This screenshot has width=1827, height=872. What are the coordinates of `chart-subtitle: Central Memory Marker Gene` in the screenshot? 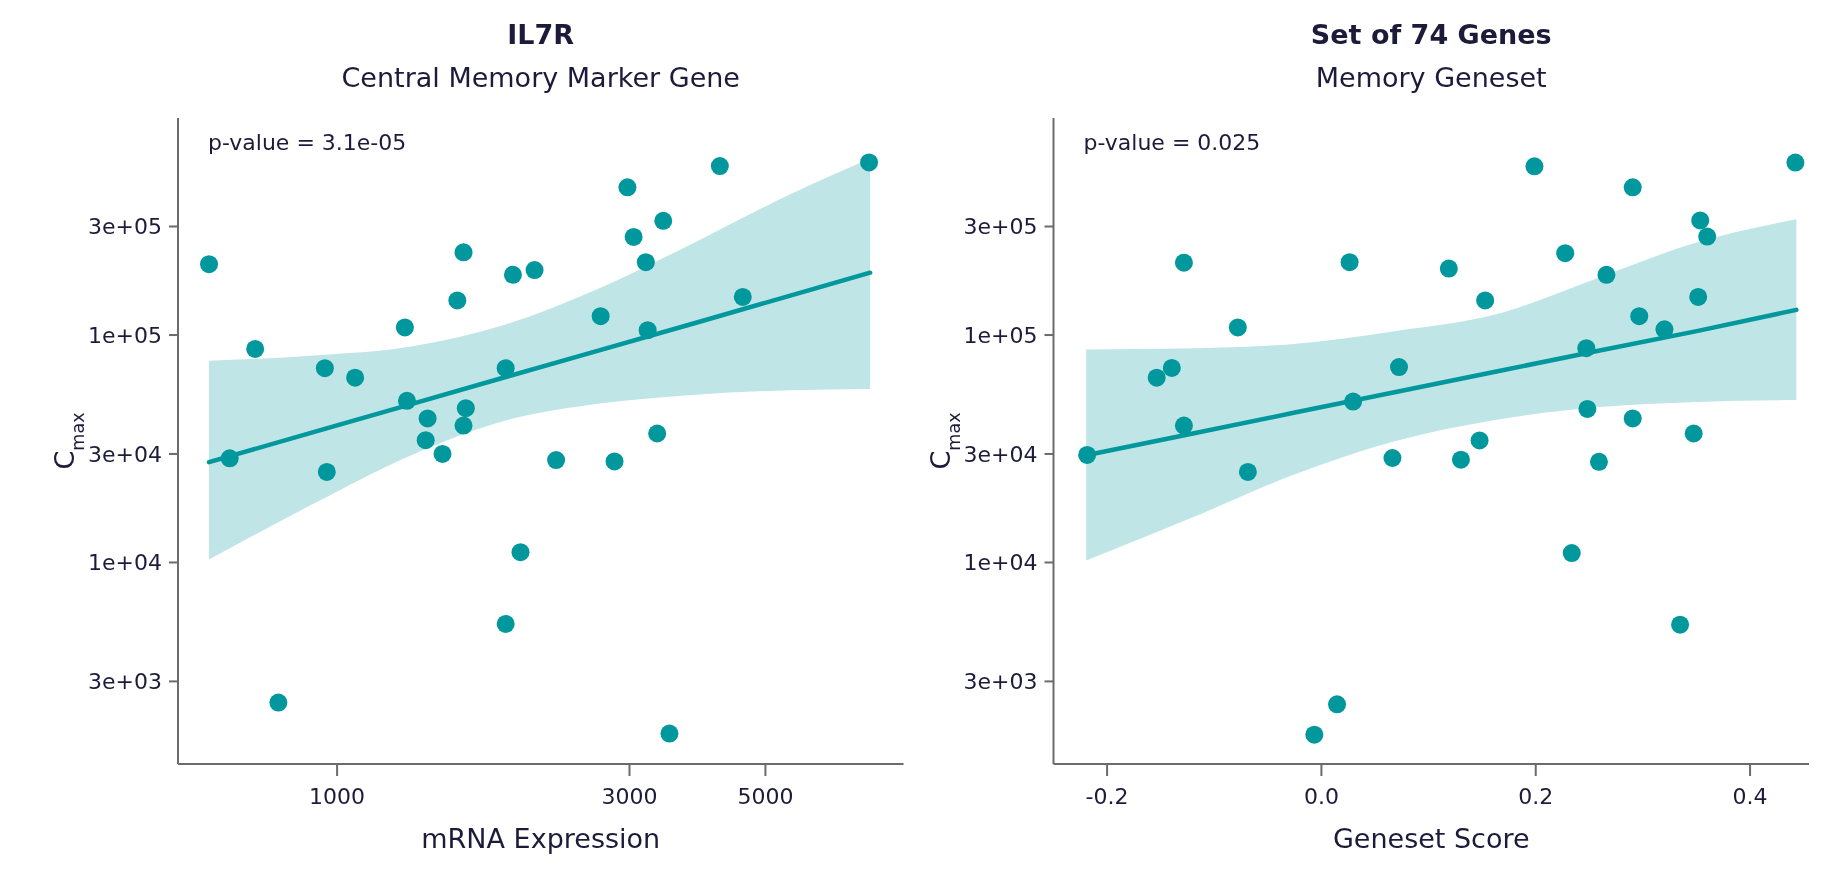 It's located at (540, 77).